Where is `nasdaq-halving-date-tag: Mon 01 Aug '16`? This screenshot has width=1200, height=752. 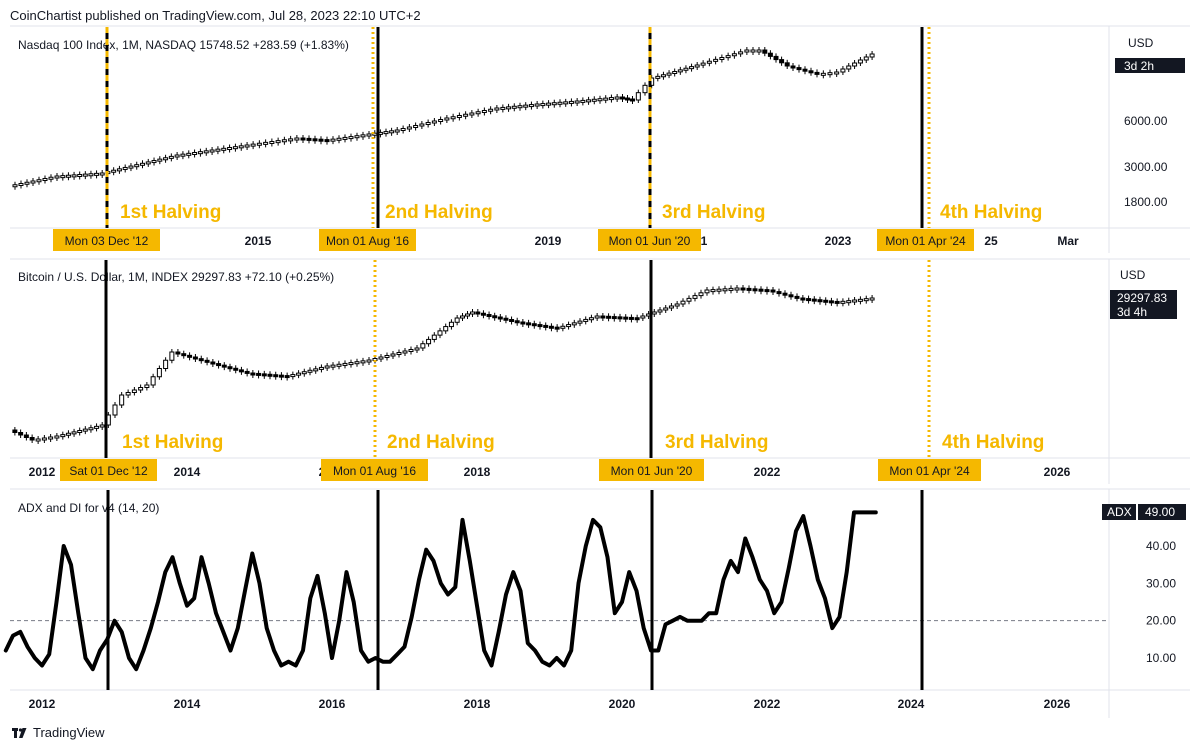 nasdaq-halving-date-tag: Mon 01 Aug '16 is located at coordinates (367, 241).